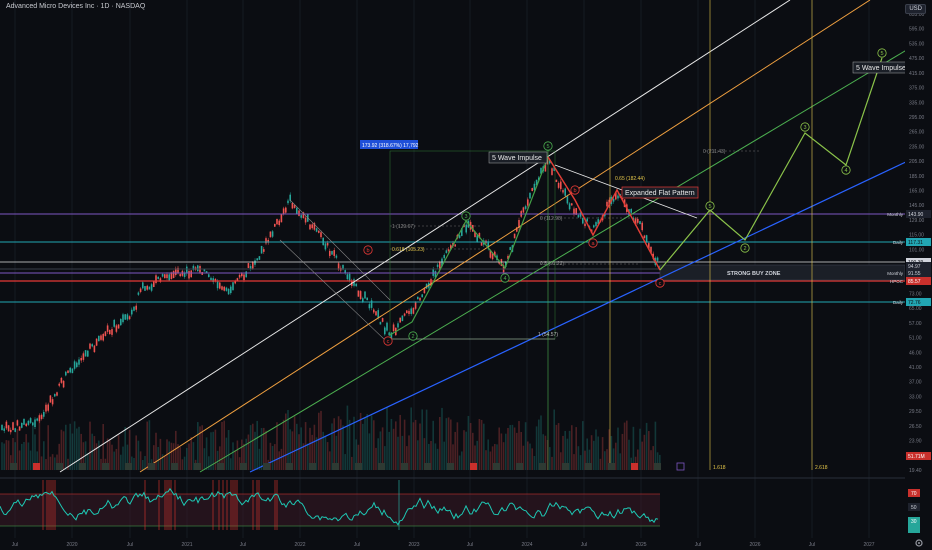 The width and height of the screenshot is (932, 550). What do you see at coordinates (782, 272) in the screenshot?
I see `strong-buy-zone` at bounding box center [782, 272].